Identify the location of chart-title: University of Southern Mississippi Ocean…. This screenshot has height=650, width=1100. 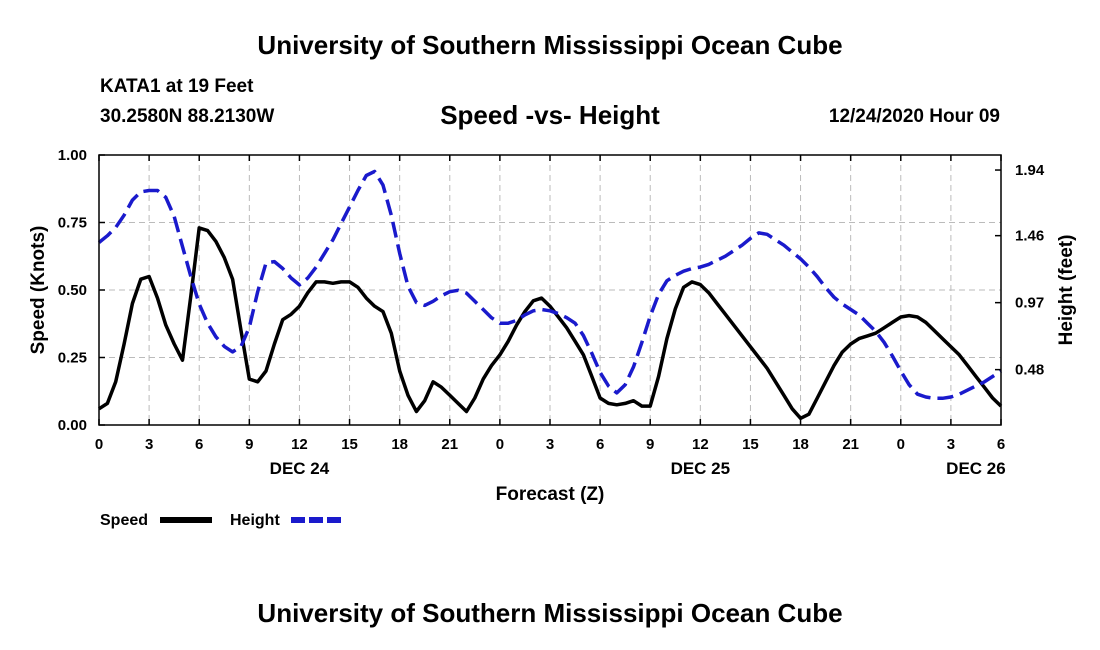
(550, 45).